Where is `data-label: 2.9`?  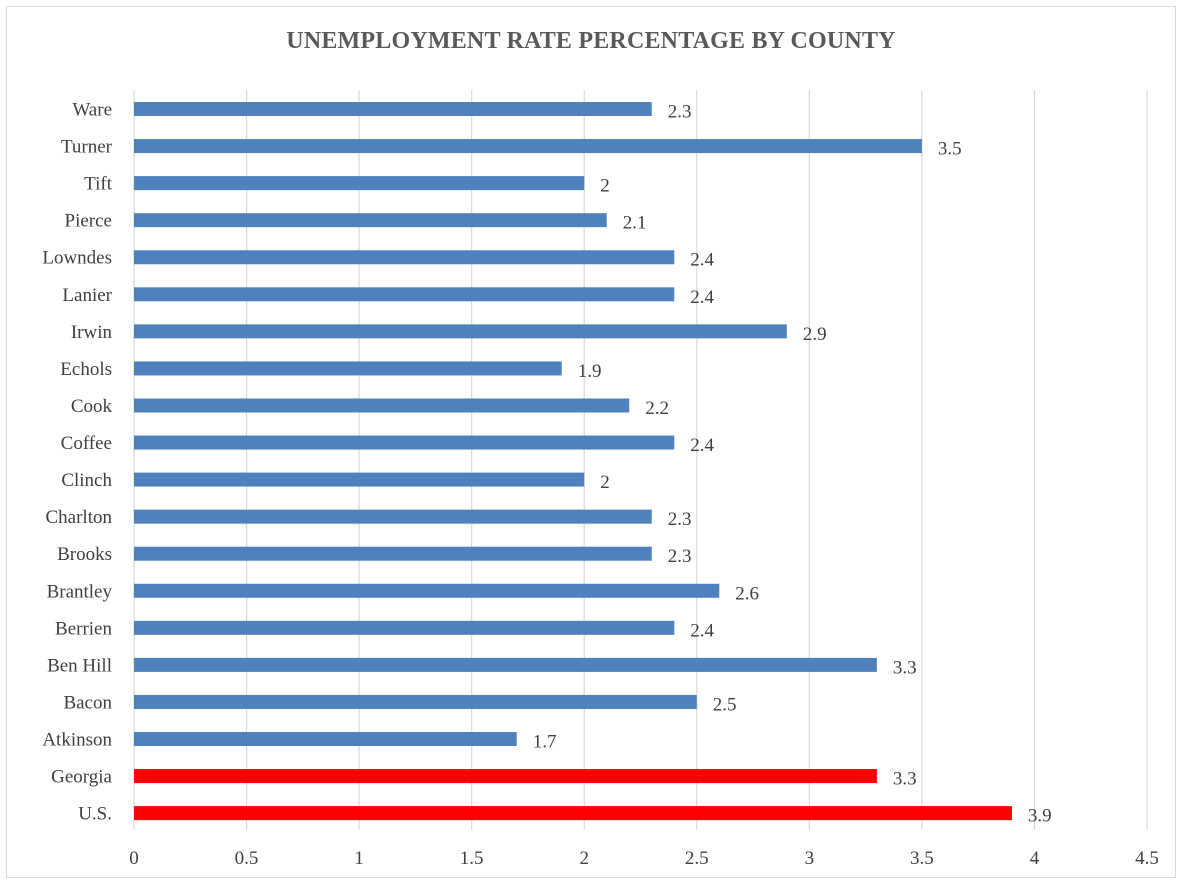 data-label: 2.9 is located at coordinates (815, 334).